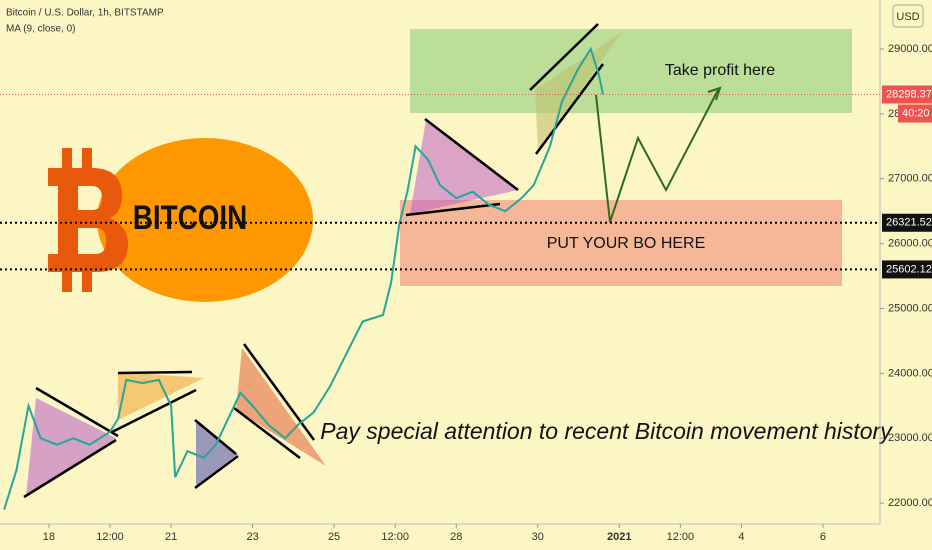 This screenshot has width=932, height=550. I want to click on y-tick-label: 25000.00, so click(910, 308).